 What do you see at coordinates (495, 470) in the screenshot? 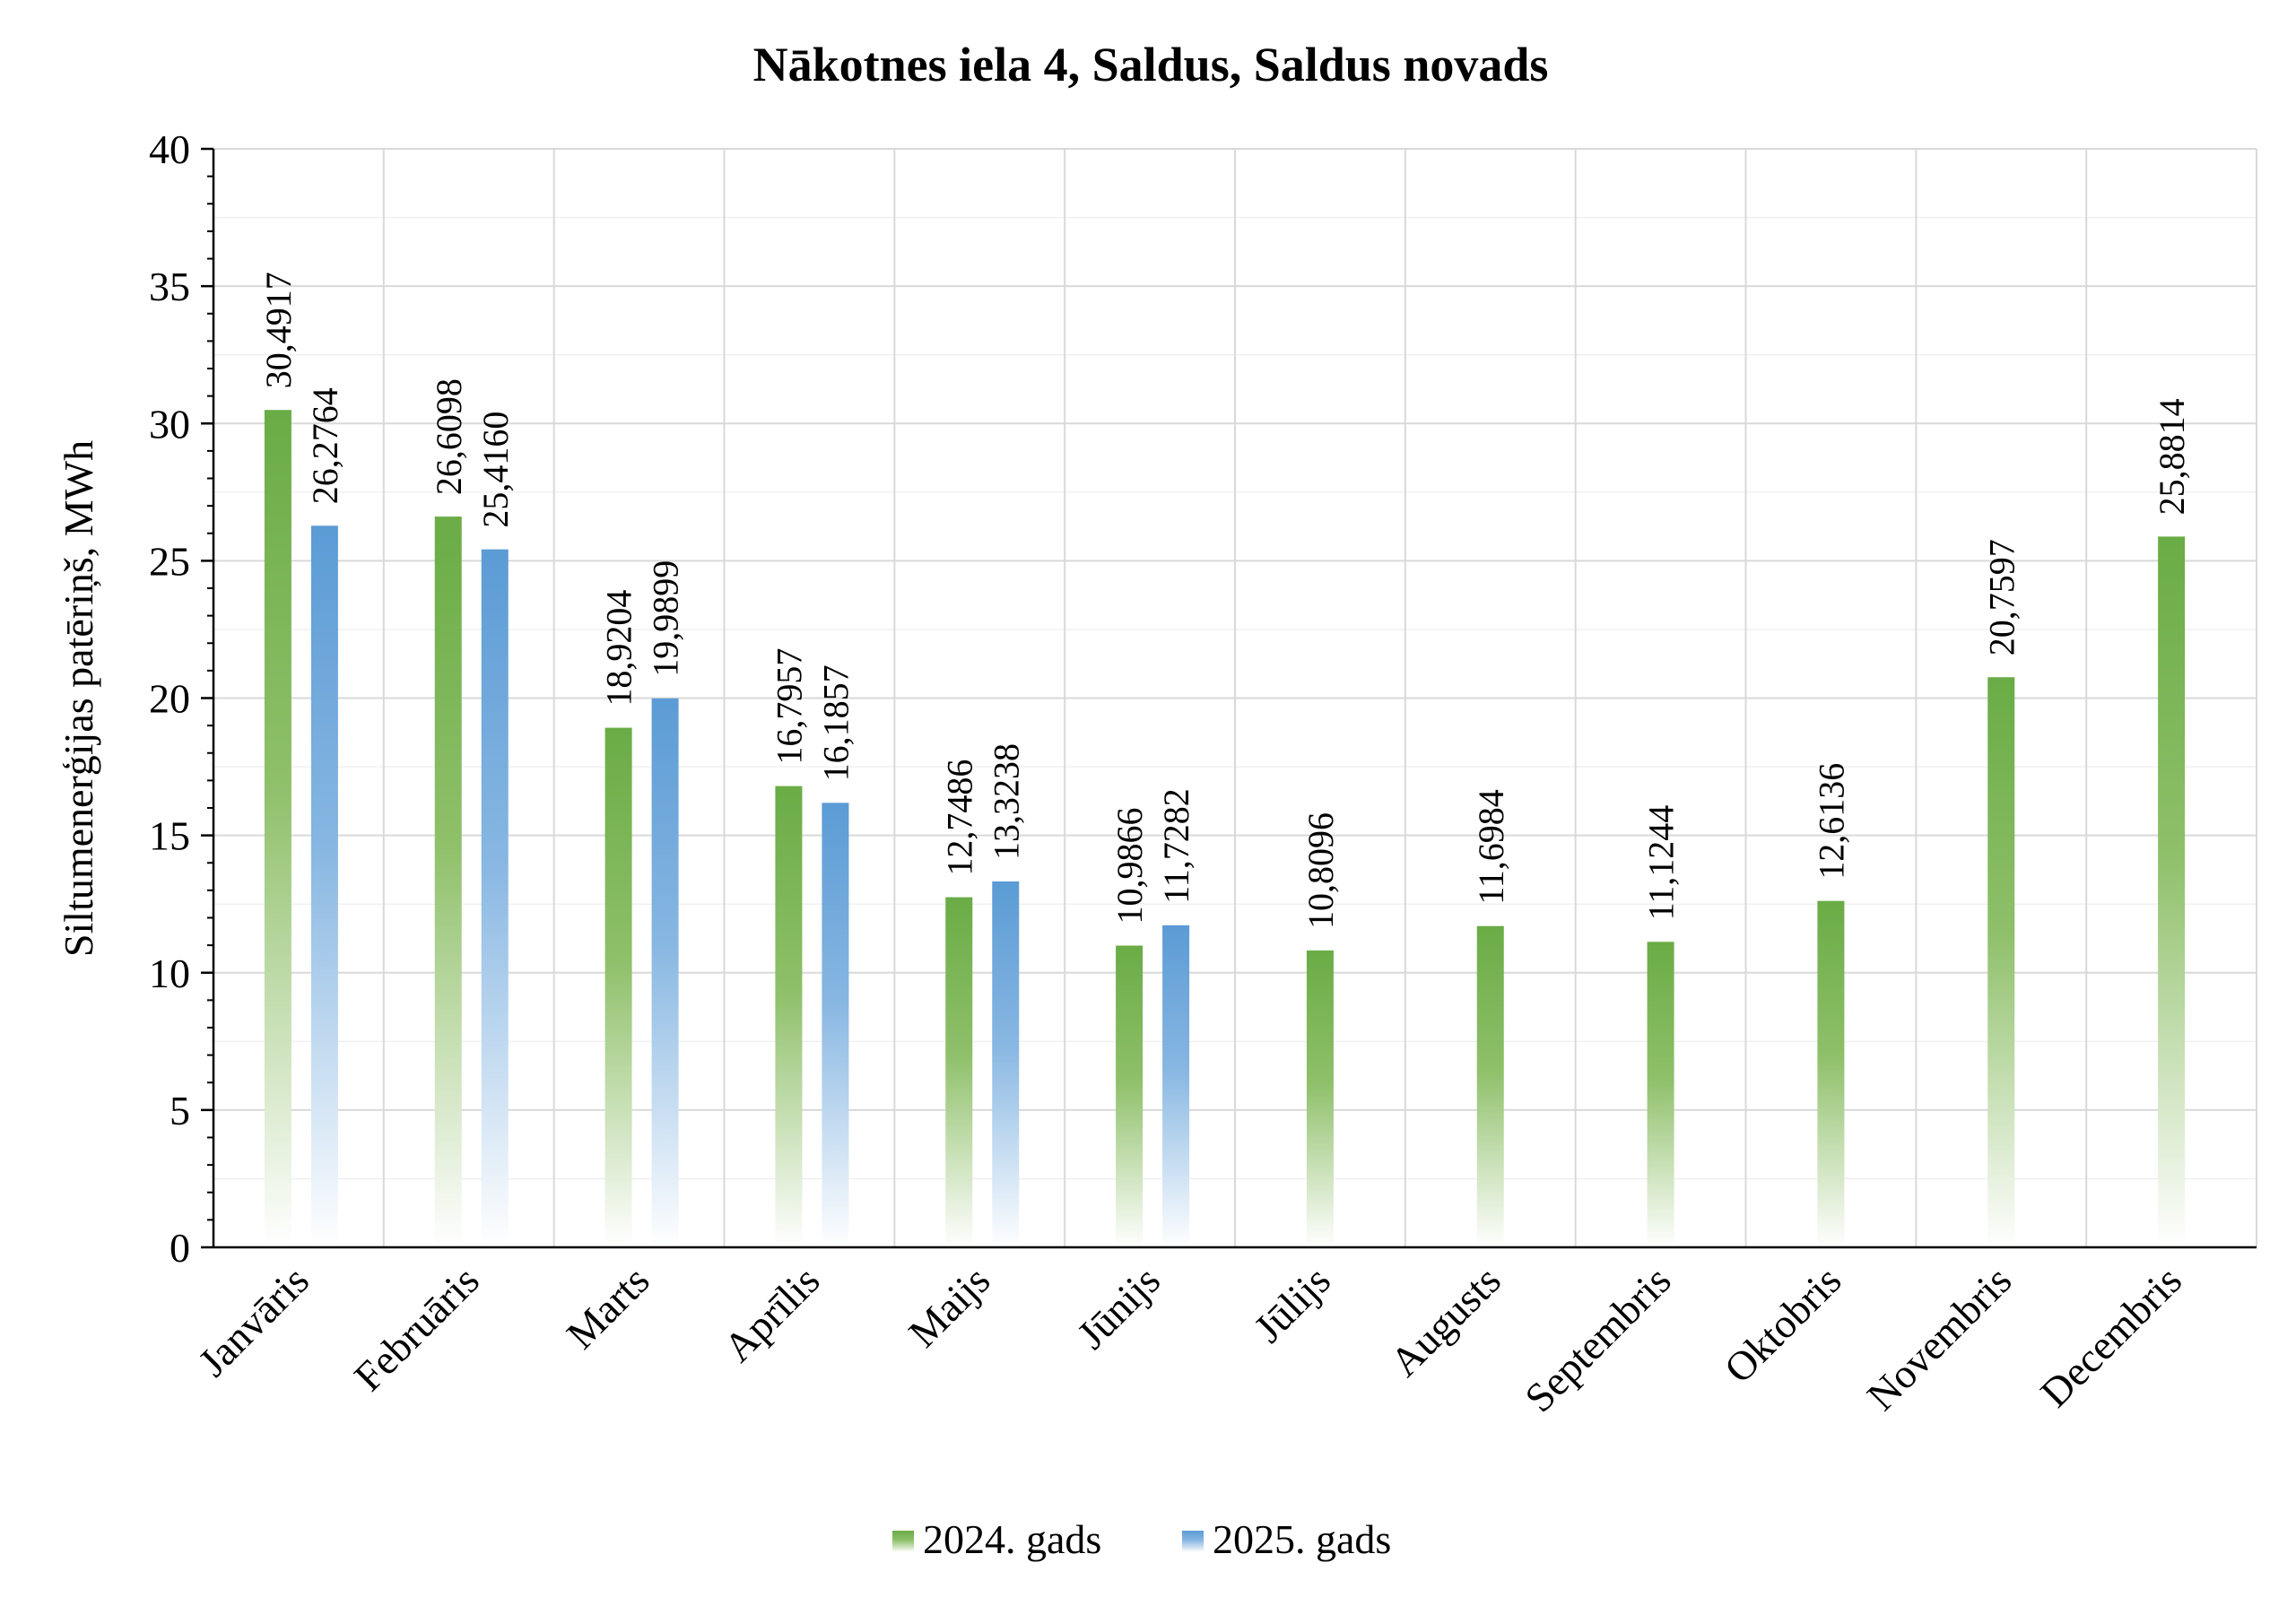
I see `data-label: 25,4160` at bounding box center [495, 470].